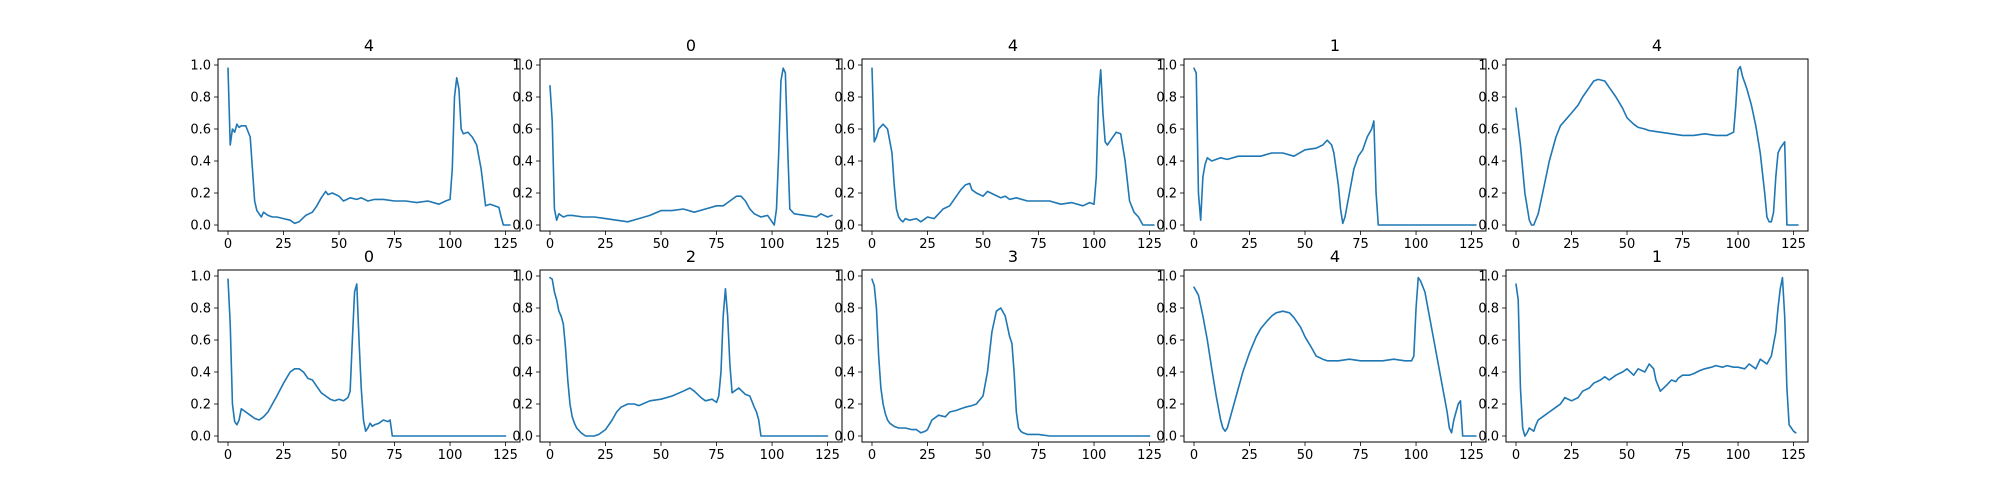  Describe the element at coordinates (691, 45) in the screenshot. I see `panel-title: 0` at that location.